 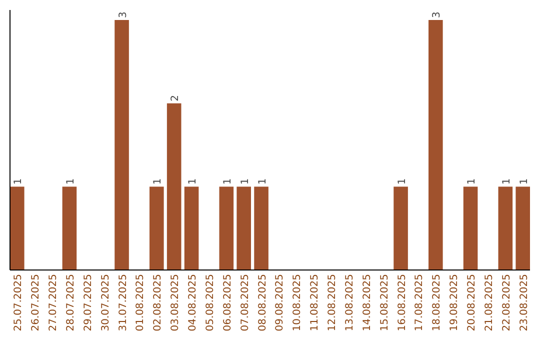 What do you see at coordinates (54, 303) in the screenshot?
I see `x-tick-label: 27.07.2025` at bounding box center [54, 303].